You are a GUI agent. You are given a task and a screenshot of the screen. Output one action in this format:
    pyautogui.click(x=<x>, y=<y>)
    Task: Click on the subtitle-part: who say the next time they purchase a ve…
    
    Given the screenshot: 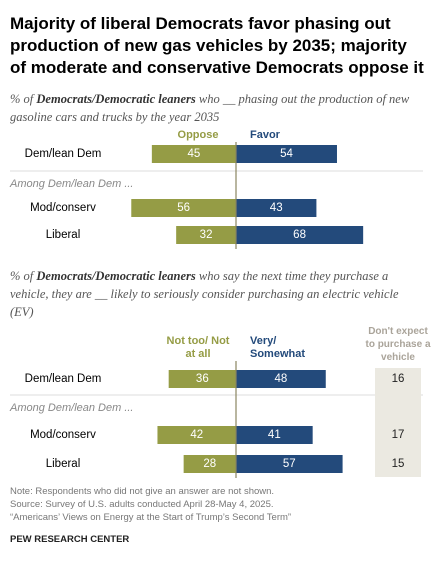 What is the action you would take?
    pyautogui.click(x=204, y=294)
    